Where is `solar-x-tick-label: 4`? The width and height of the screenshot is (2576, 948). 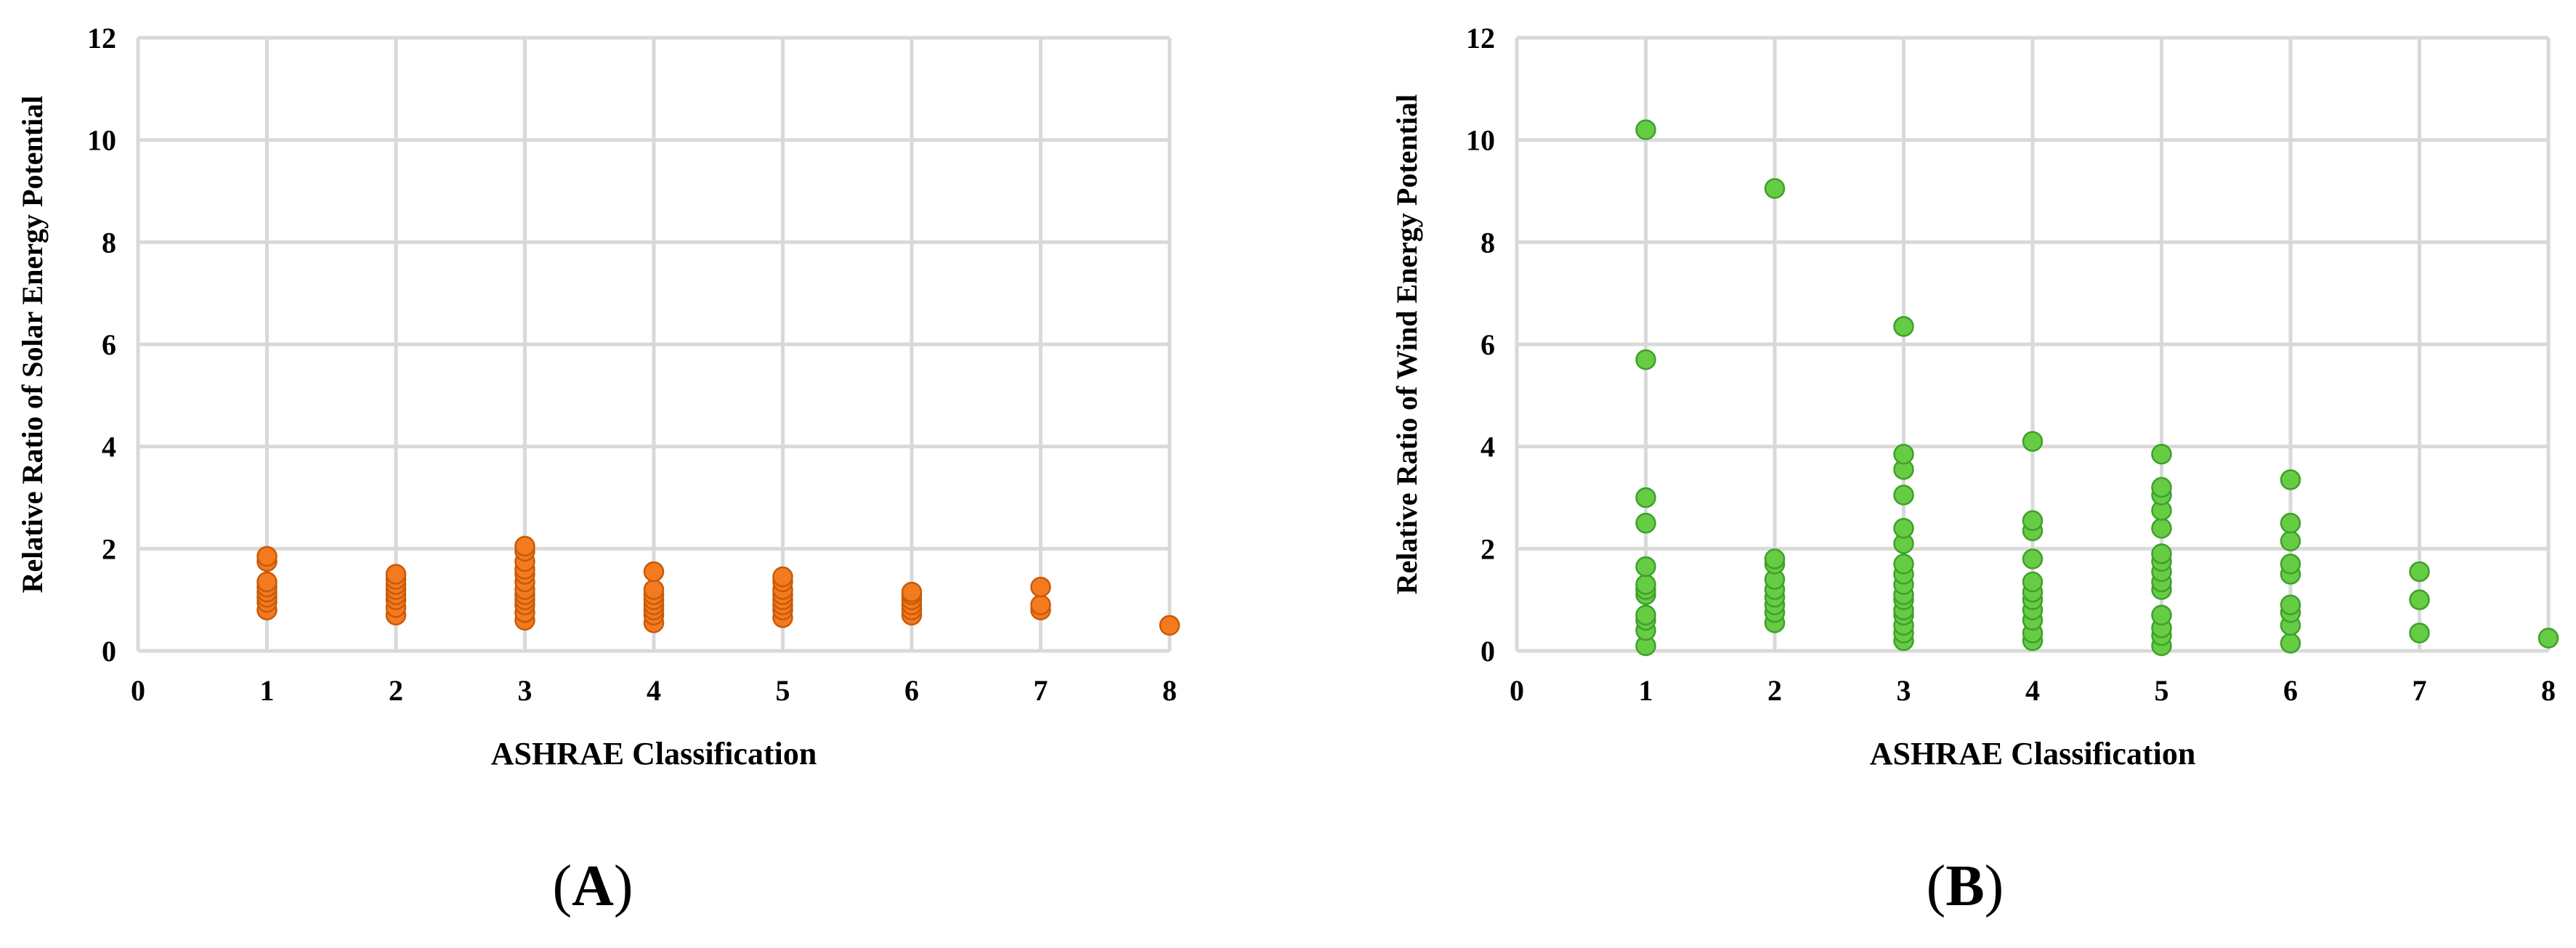 solar-x-tick-label: 4 is located at coordinates (654, 691).